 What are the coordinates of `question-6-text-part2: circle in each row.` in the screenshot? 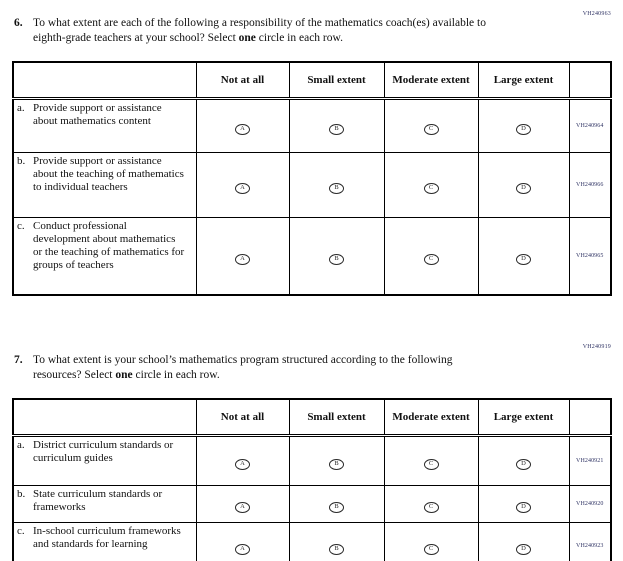 It's located at (299, 38).